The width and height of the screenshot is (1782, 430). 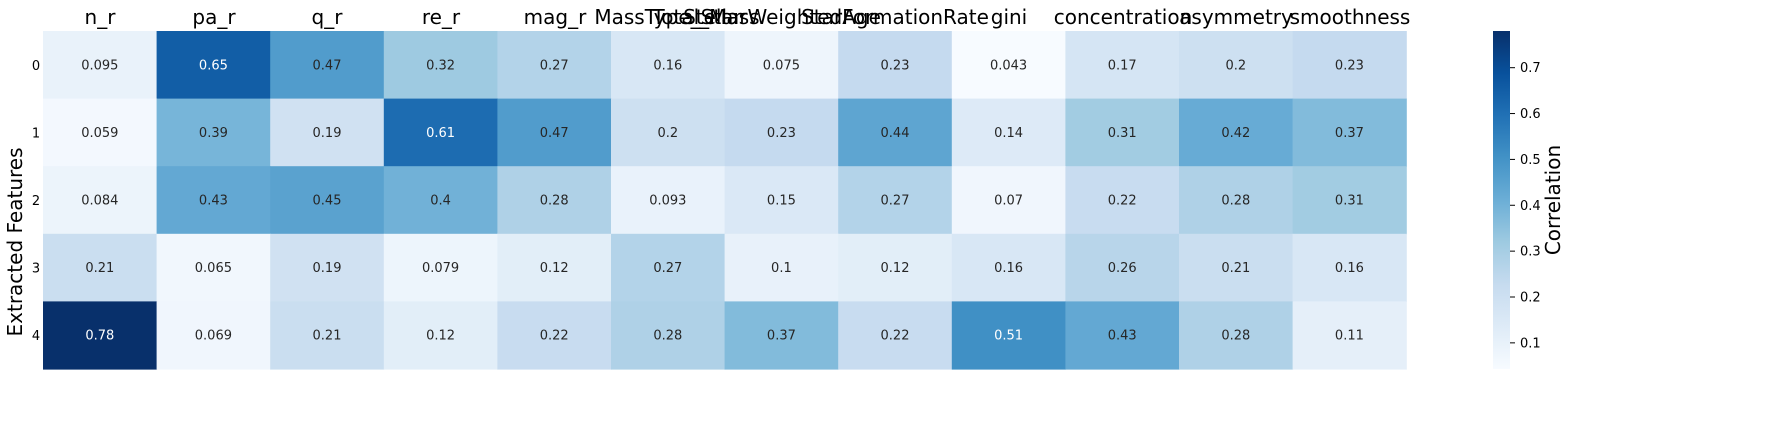 I want to click on y-tick-label: 2, so click(x=36, y=201).